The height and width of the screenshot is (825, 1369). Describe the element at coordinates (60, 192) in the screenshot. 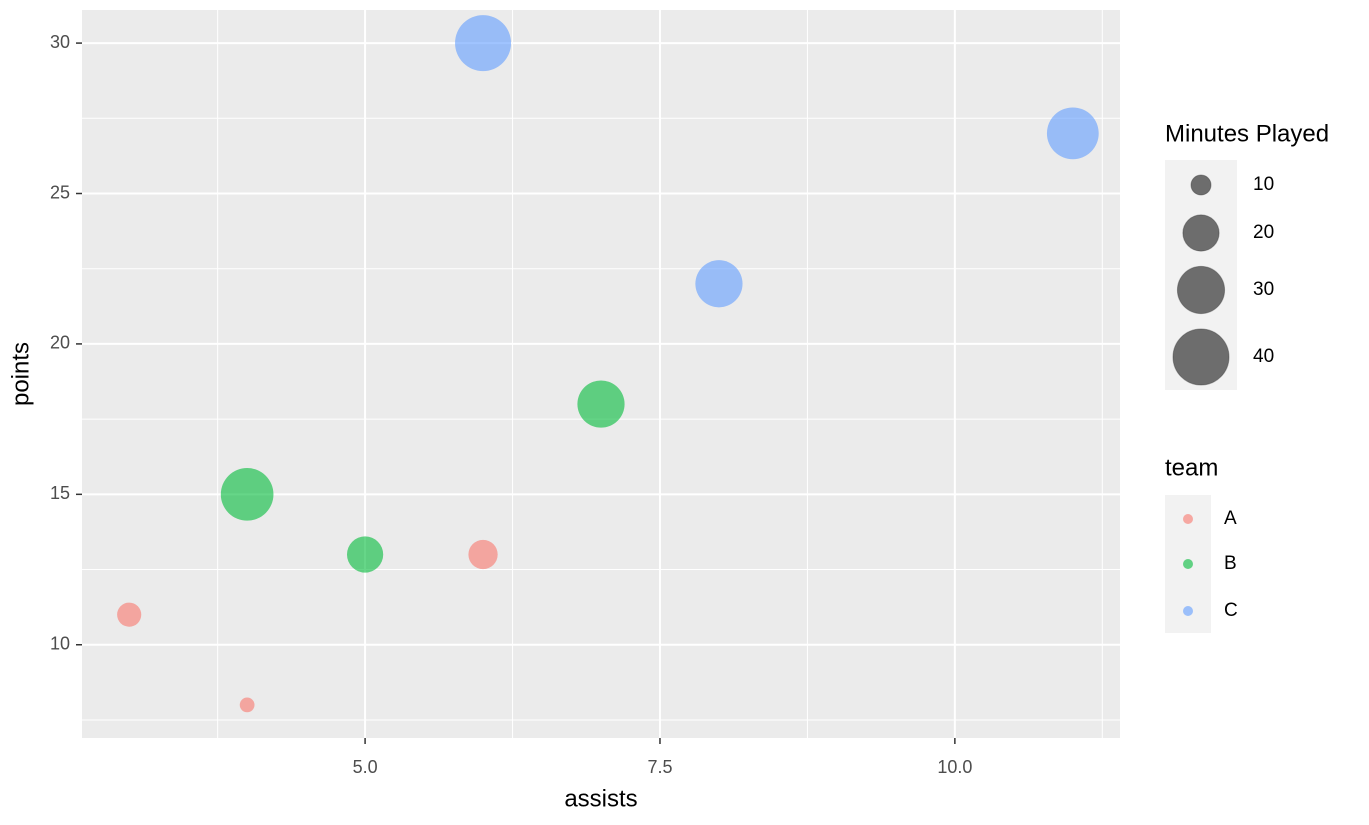

I see `y-tick-label: 25` at that location.